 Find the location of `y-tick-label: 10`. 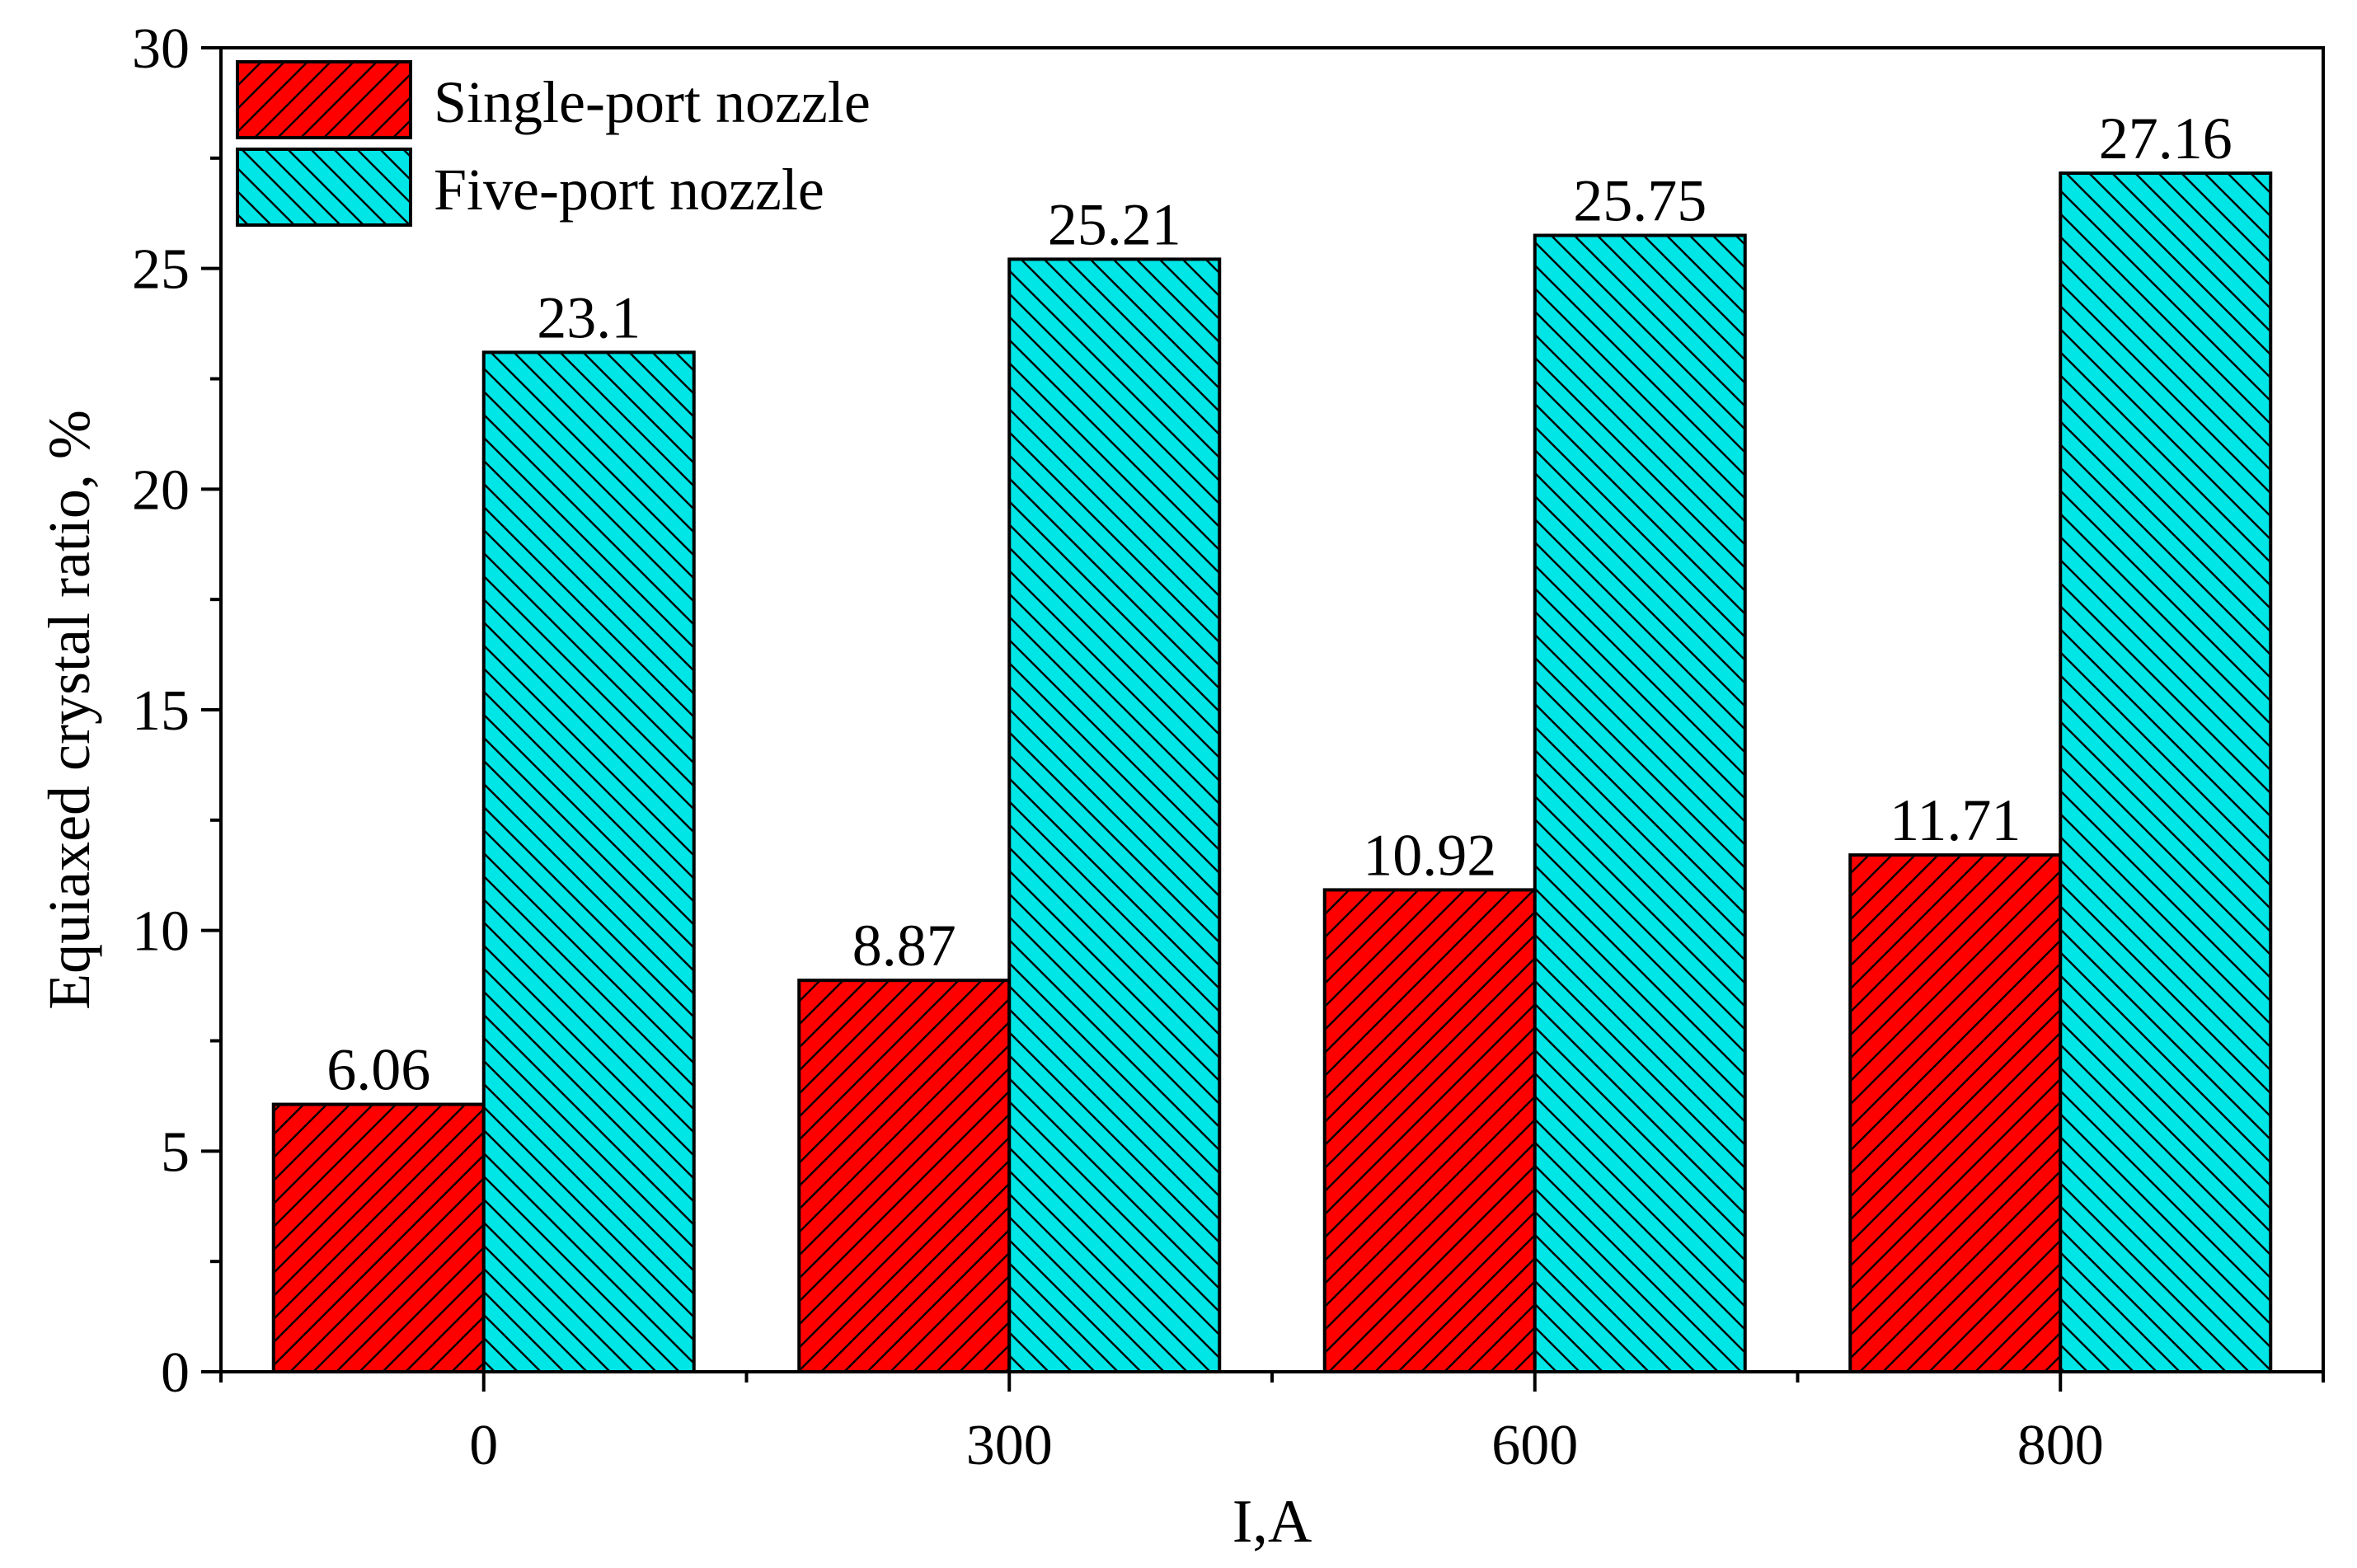

y-tick-label: 10 is located at coordinates (161, 932).